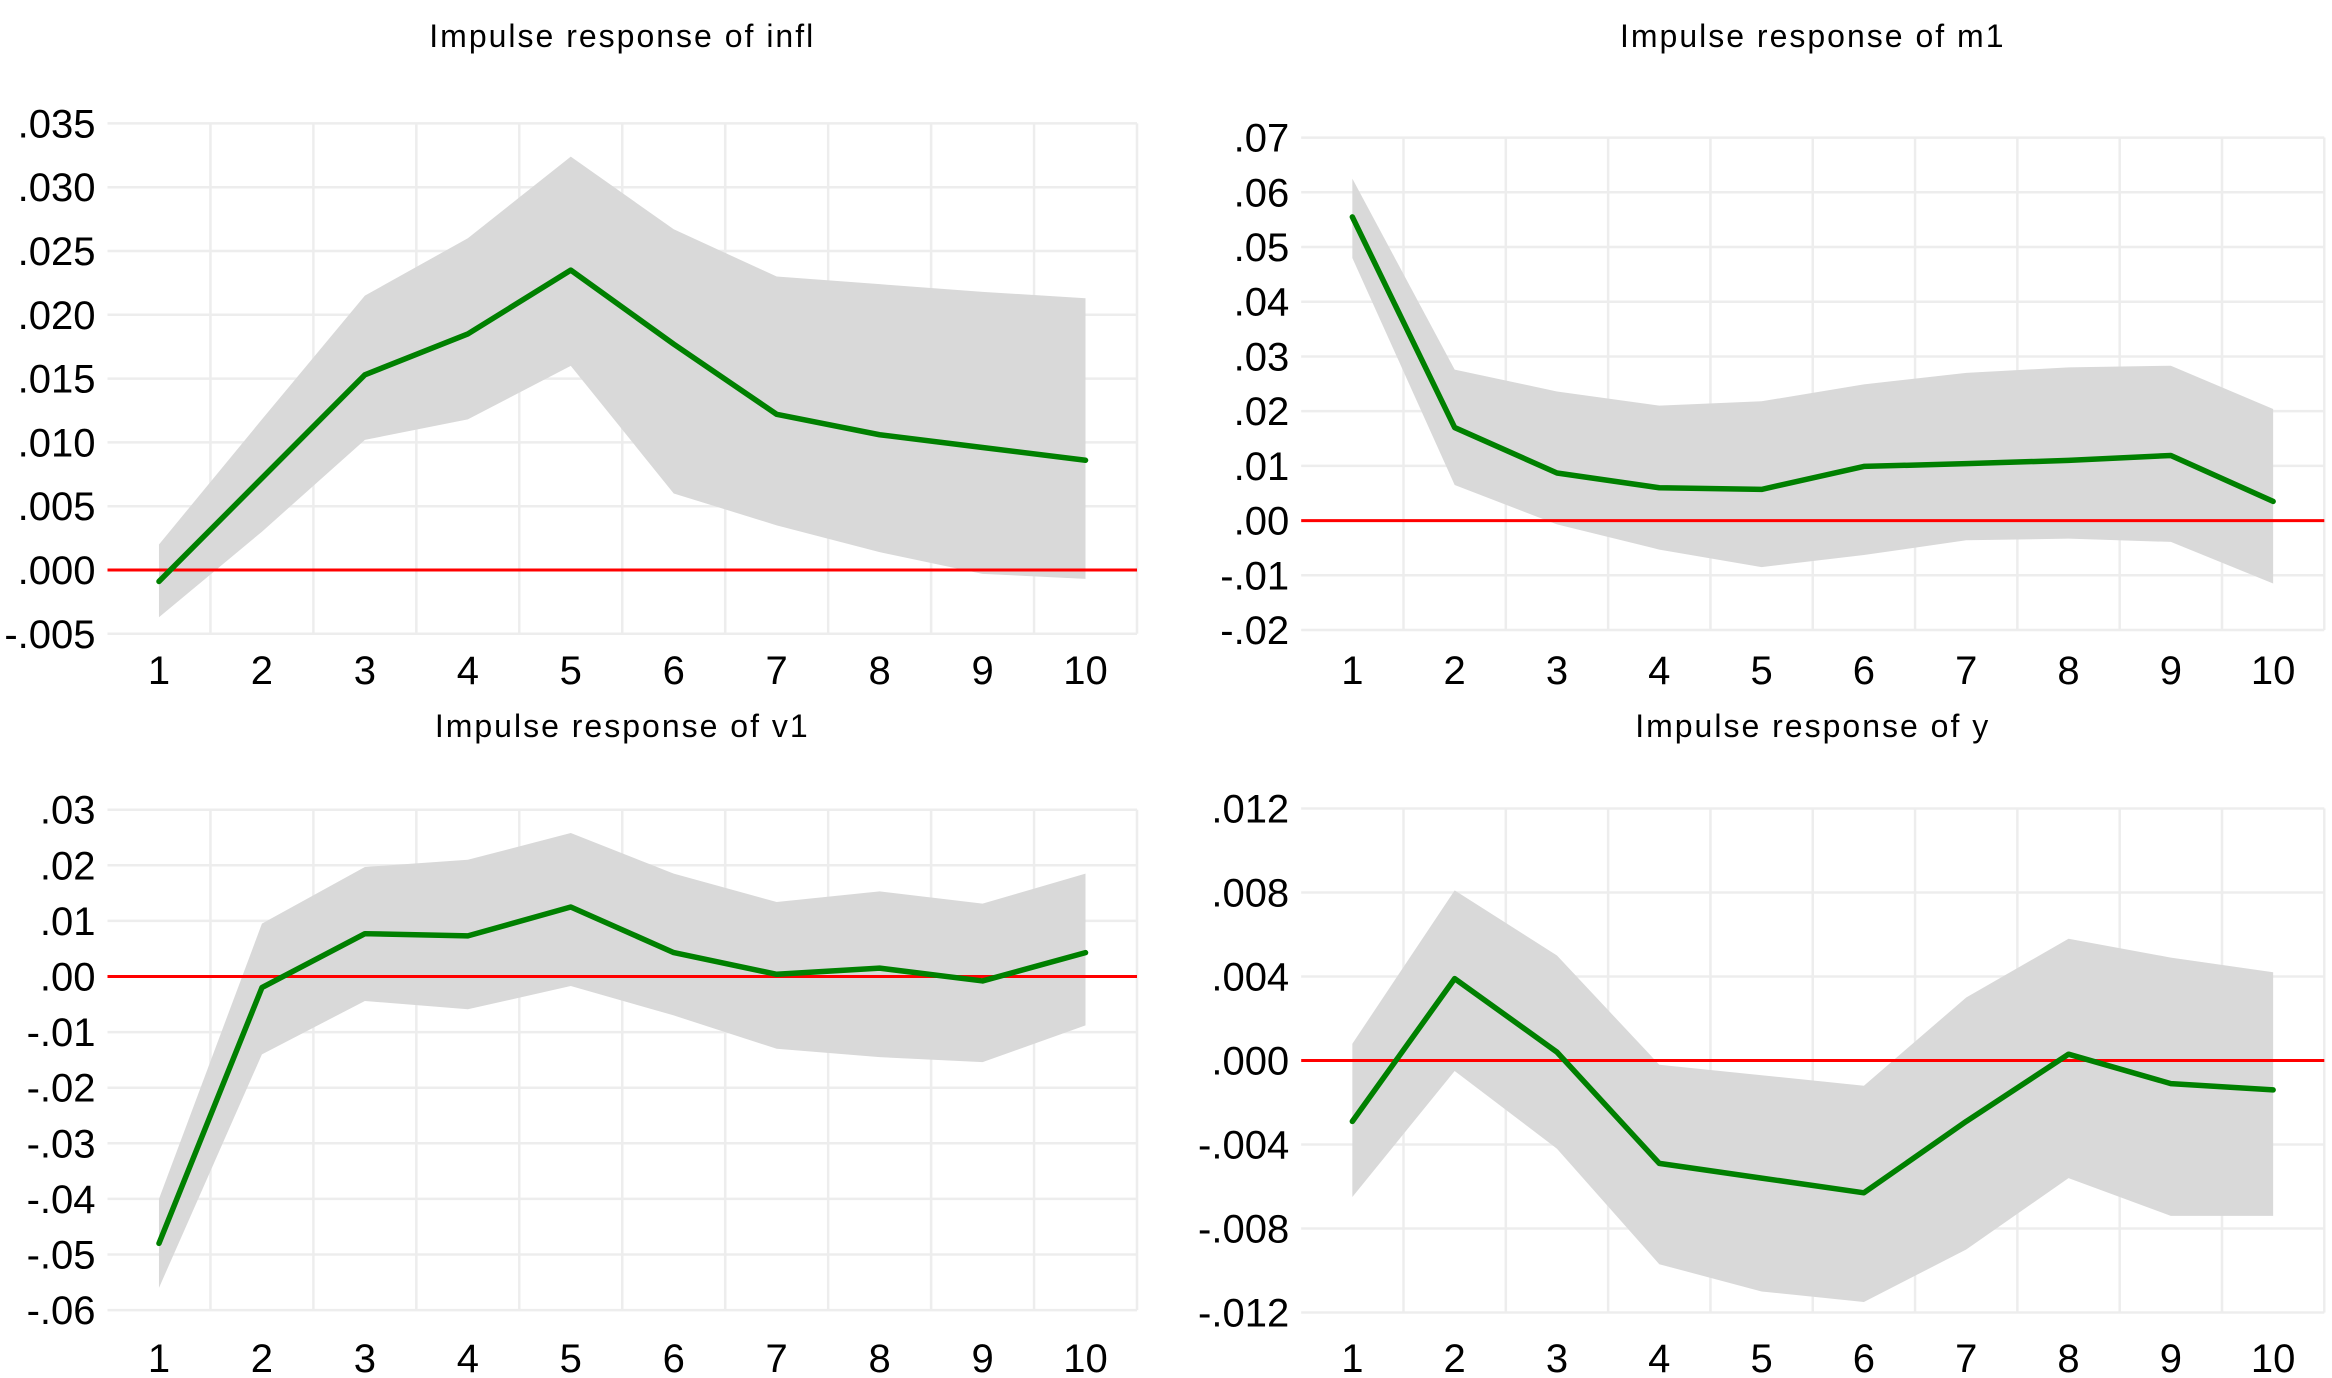 The image size is (2332, 1378). What do you see at coordinates (49, 635) in the screenshot?
I see `y-tick-label: -.005` at bounding box center [49, 635].